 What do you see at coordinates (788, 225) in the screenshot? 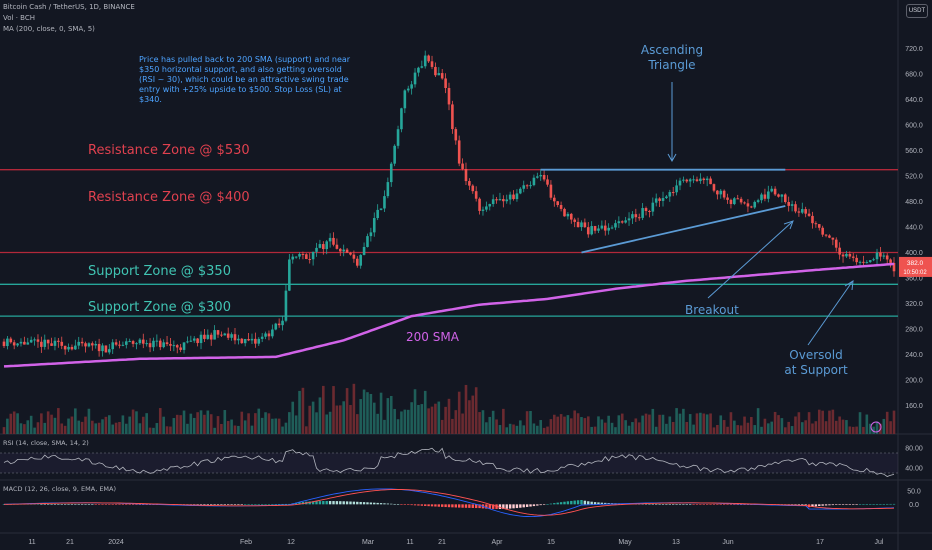
I see `breakout-arrowhead` at bounding box center [788, 225].